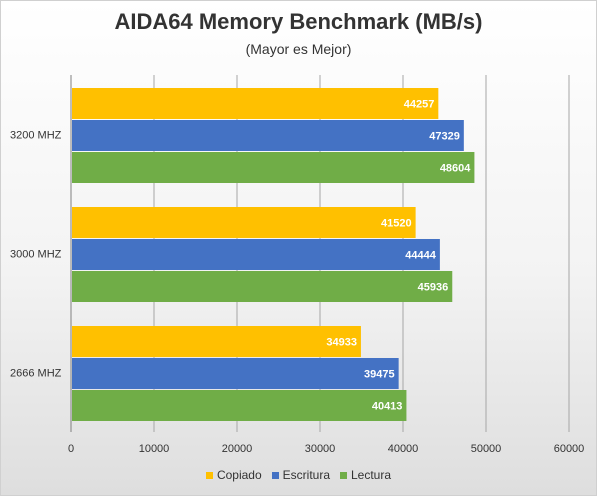  What do you see at coordinates (396, 224) in the screenshot?
I see `data-label-copiado-3000-mhz: 41520` at bounding box center [396, 224].